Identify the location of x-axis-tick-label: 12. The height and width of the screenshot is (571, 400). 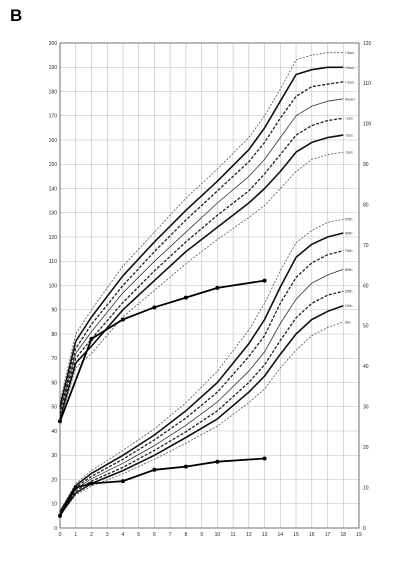
(249, 535).